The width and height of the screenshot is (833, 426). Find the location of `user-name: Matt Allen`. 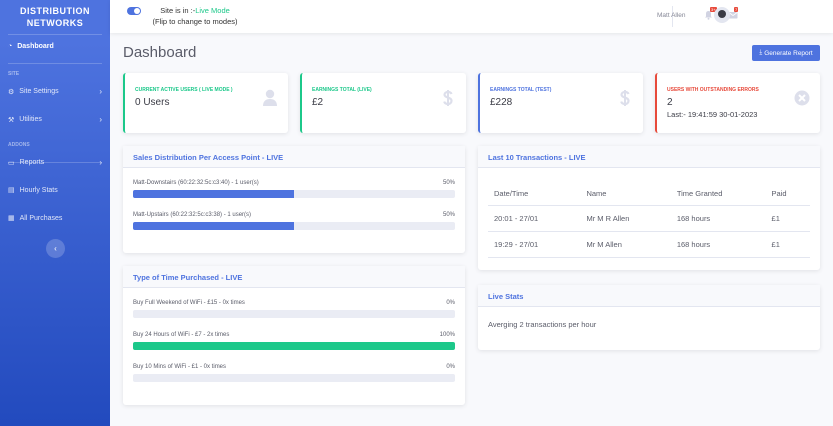

user-name: Matt Allen is located at coordinates (671, 15).